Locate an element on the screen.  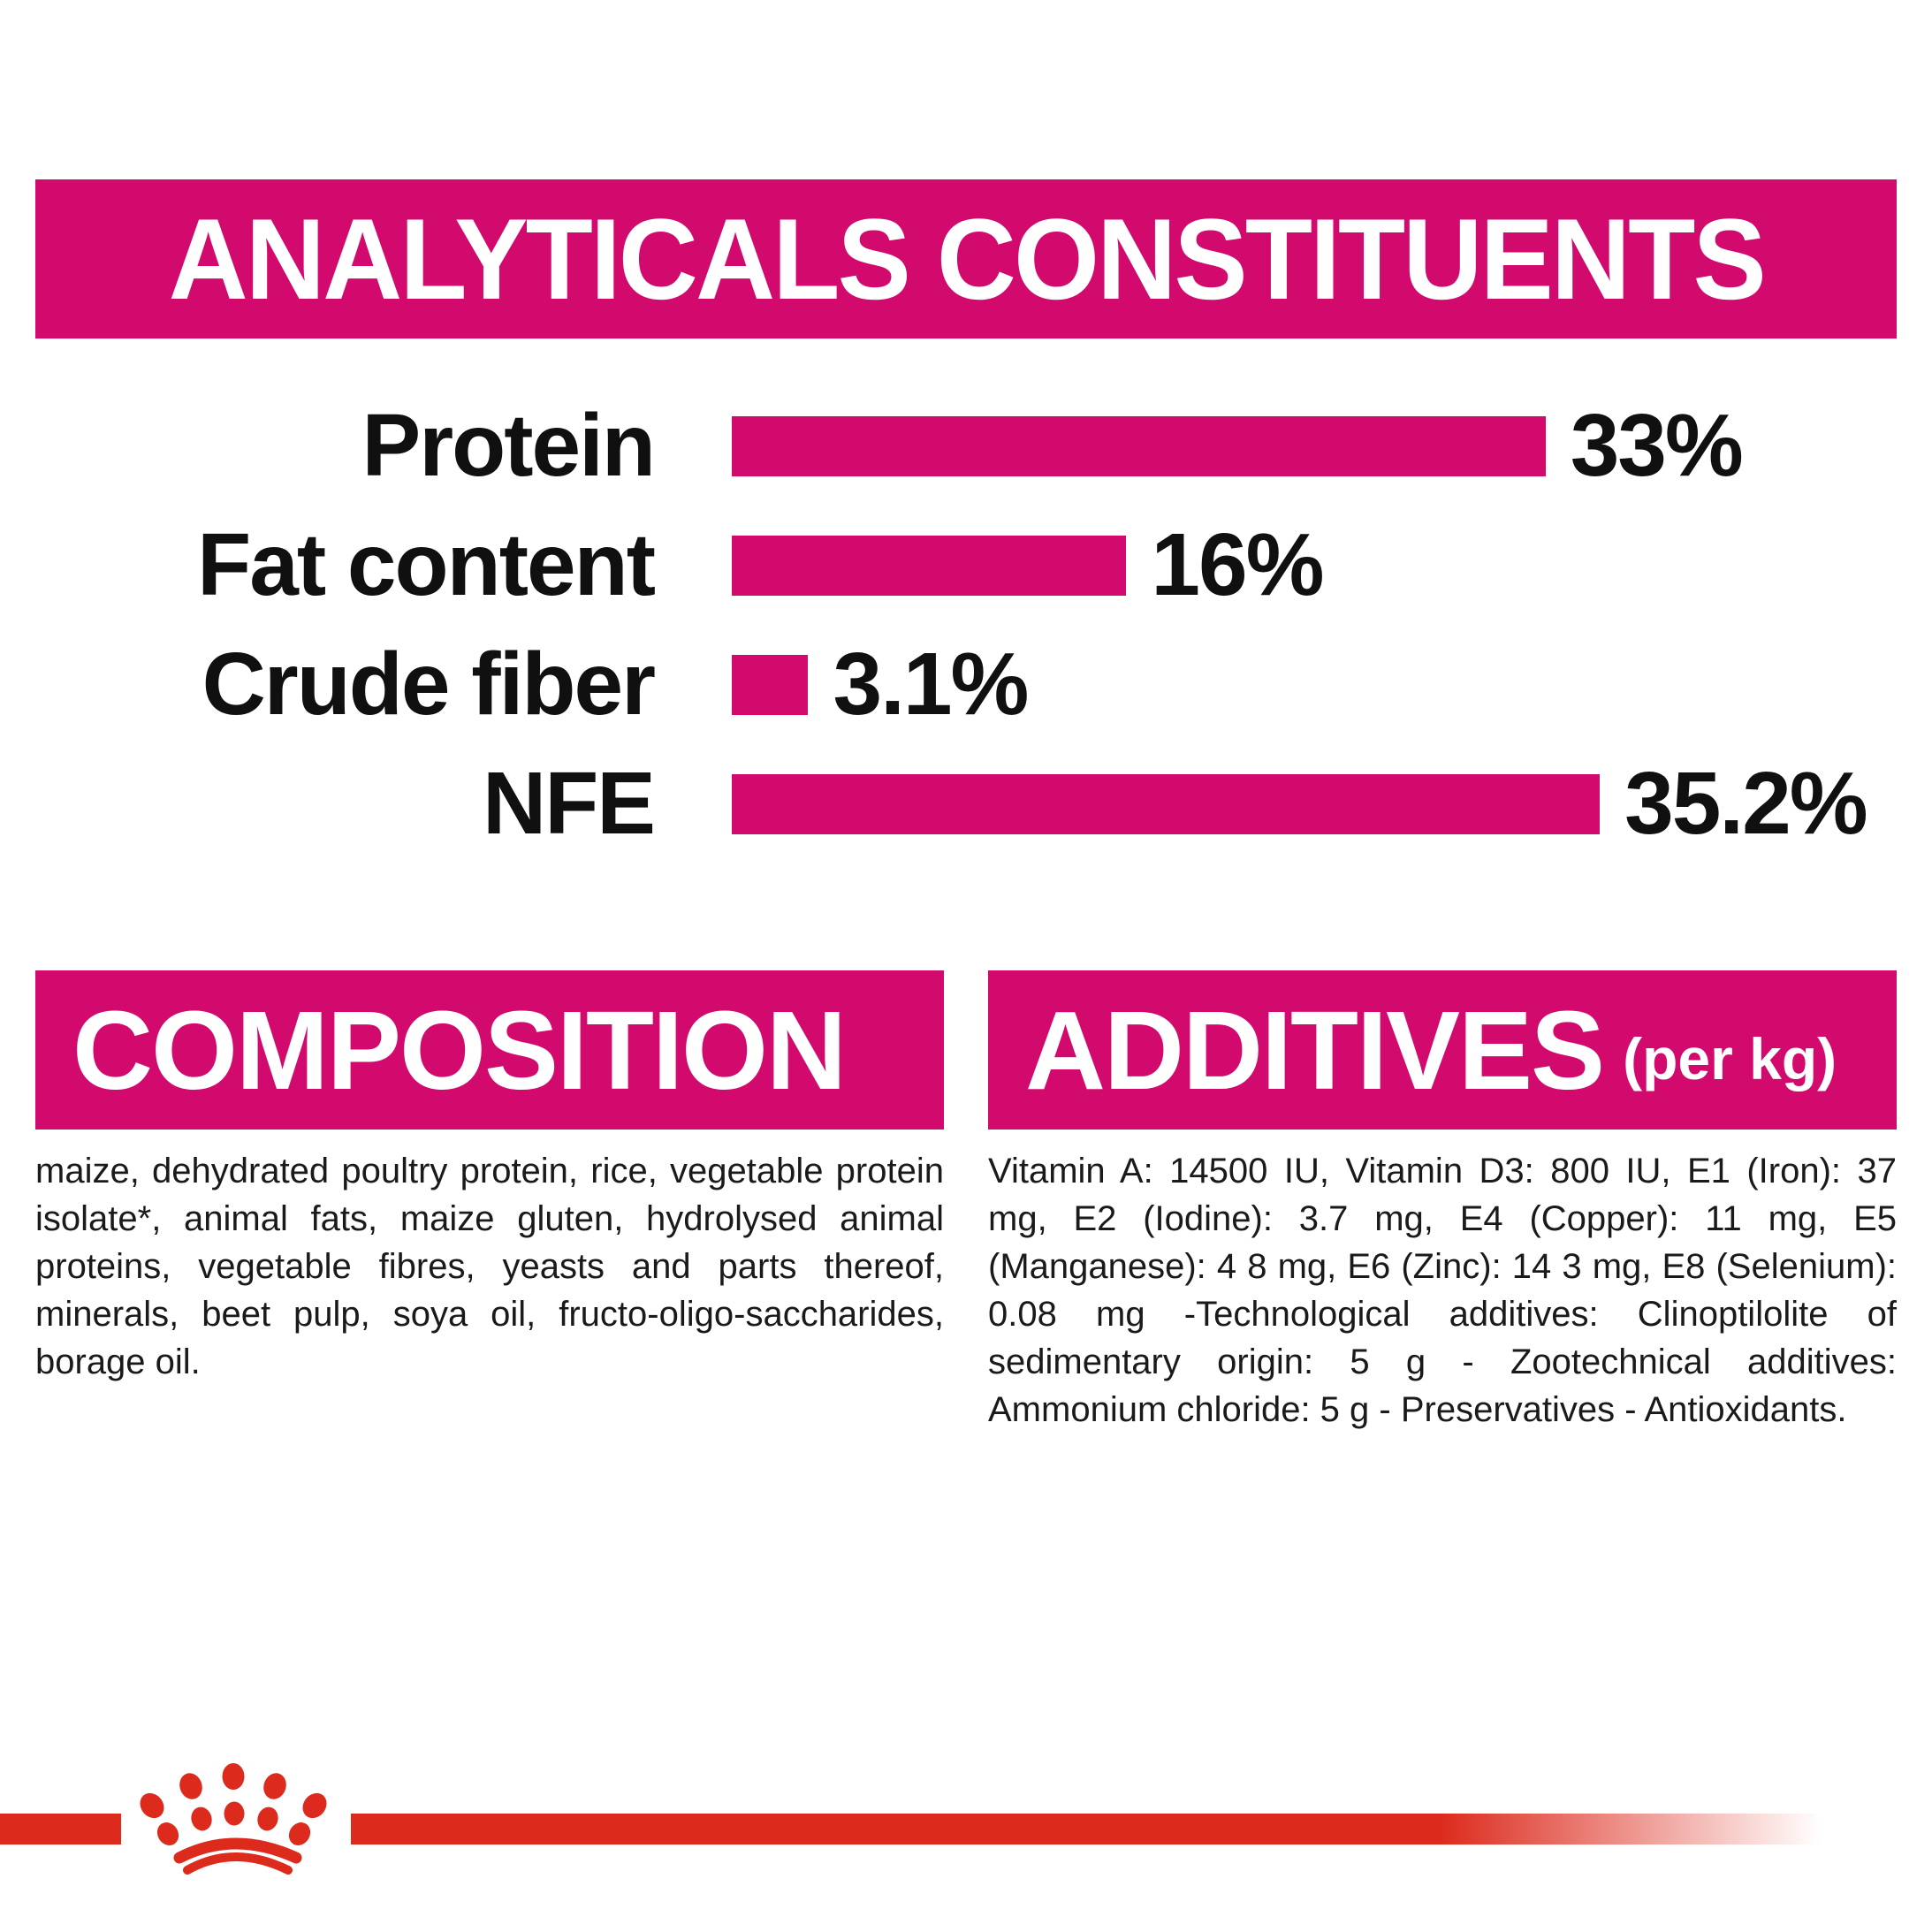
brand-ribbon-left is located at coordinates (60, 1830).